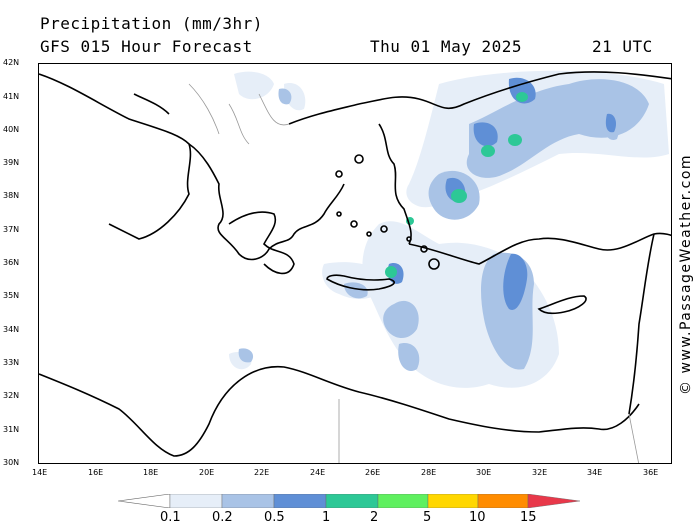 The height and width of the screenshot is (525, 700). What do you see at coordinates (248, 501) in the screenshot?
I see `legend-swatch-0.2` at bounding box center [248, 501].